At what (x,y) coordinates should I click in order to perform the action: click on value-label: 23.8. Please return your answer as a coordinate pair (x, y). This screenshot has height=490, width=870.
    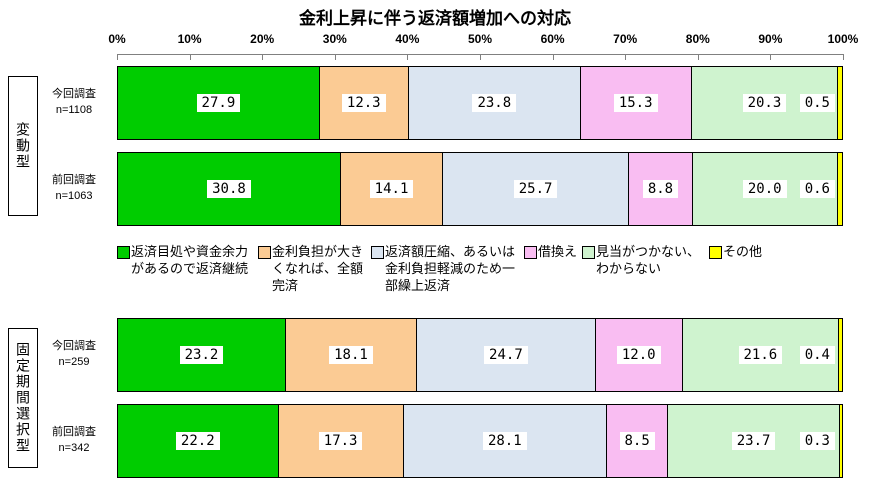
    Looking at the image, I should click on (494, 103).